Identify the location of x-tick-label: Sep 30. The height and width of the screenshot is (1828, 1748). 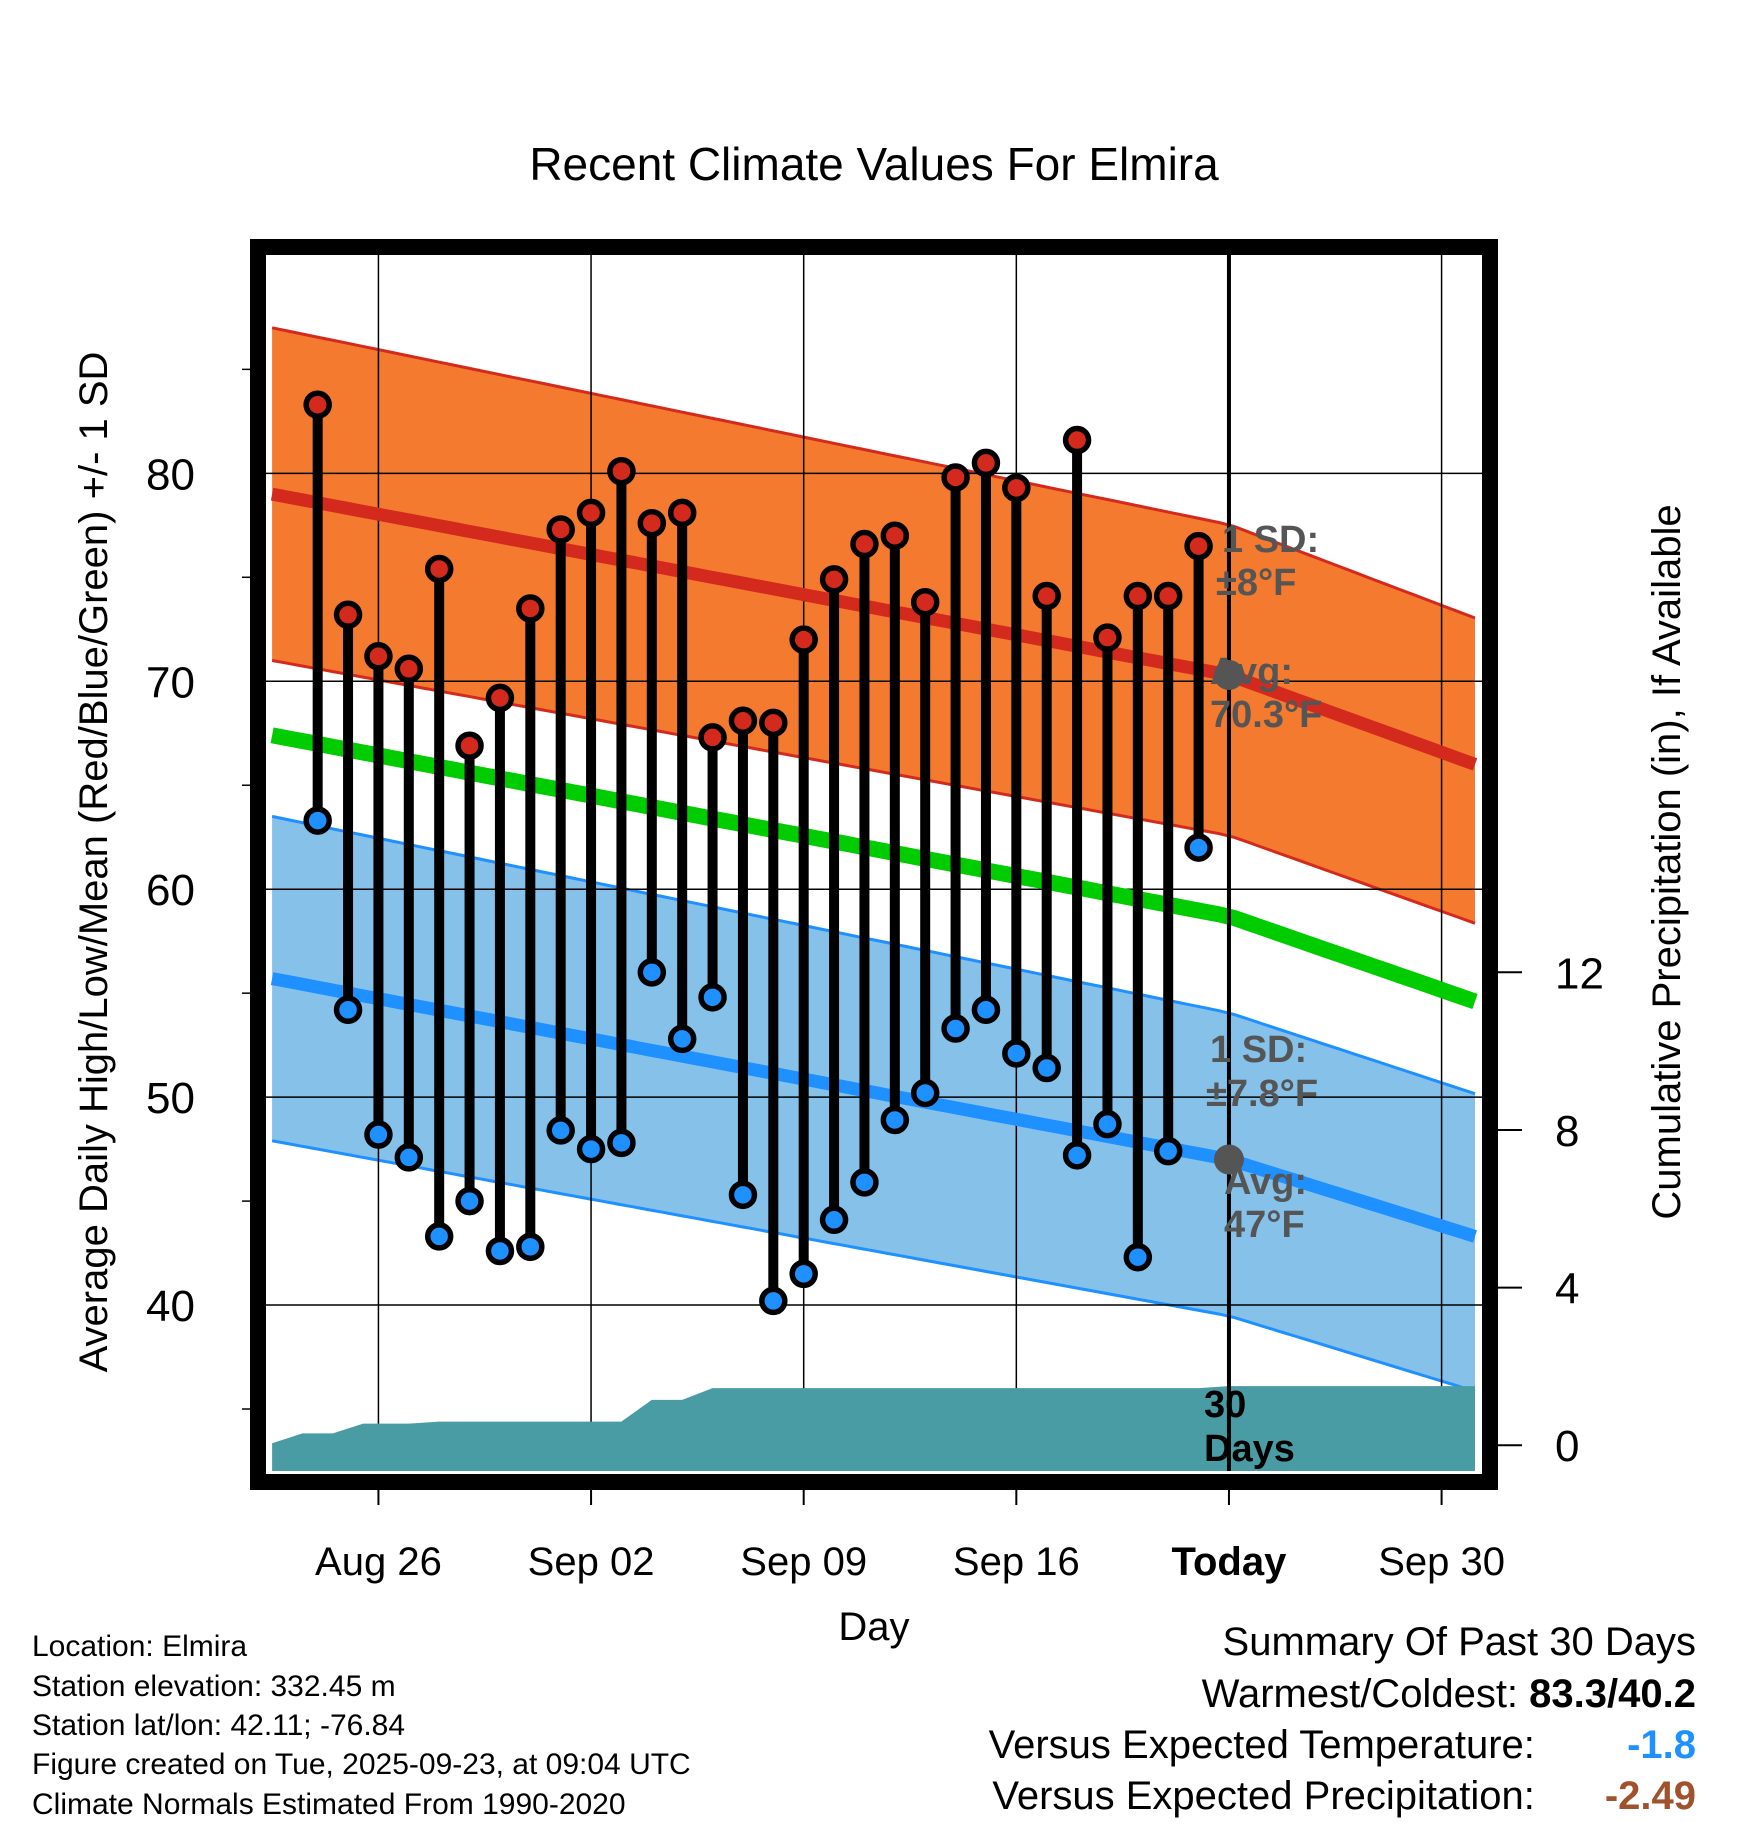
(1441, 1562).